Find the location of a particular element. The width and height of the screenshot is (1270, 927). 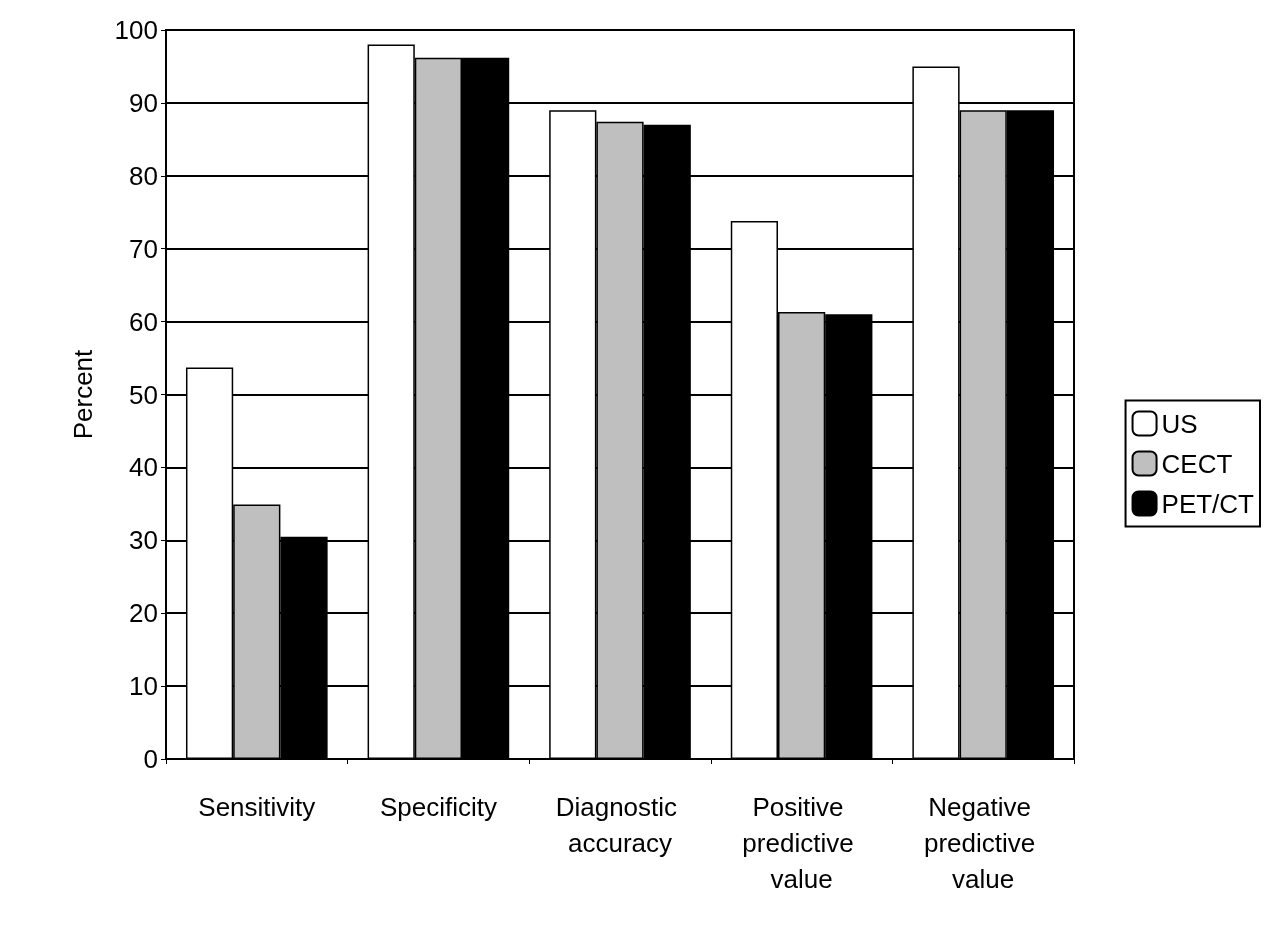

legend-label: CECT is located at coordinates (1197, 463).